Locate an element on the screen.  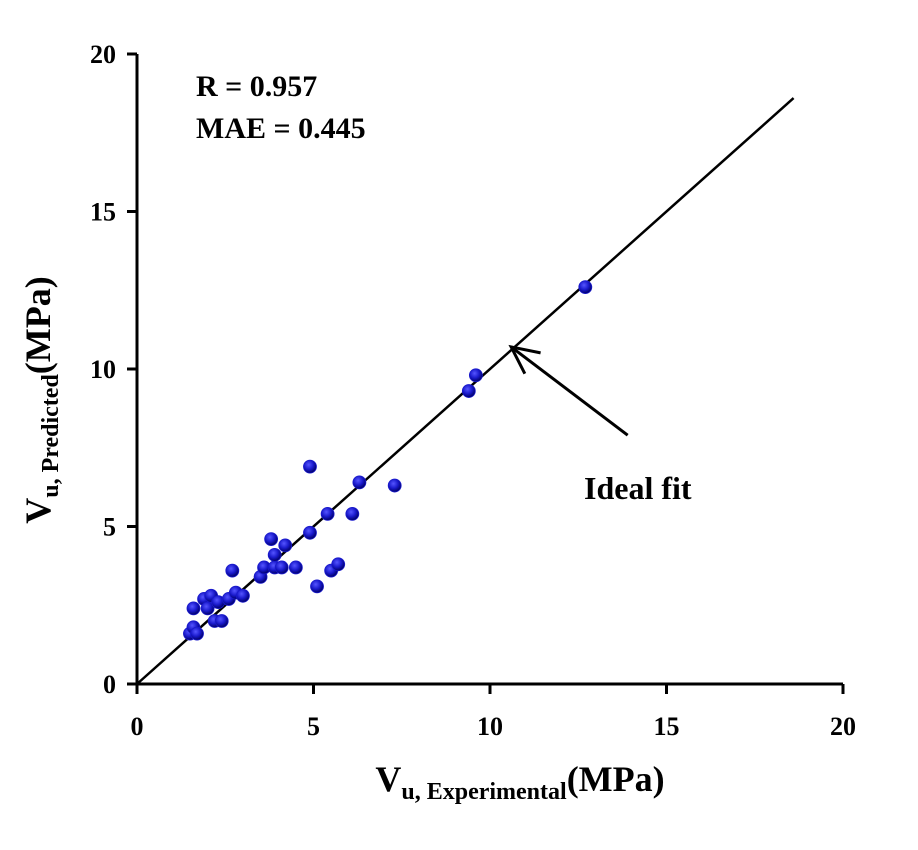
y-tick-label: 10 is located at coordinates (103, 369).